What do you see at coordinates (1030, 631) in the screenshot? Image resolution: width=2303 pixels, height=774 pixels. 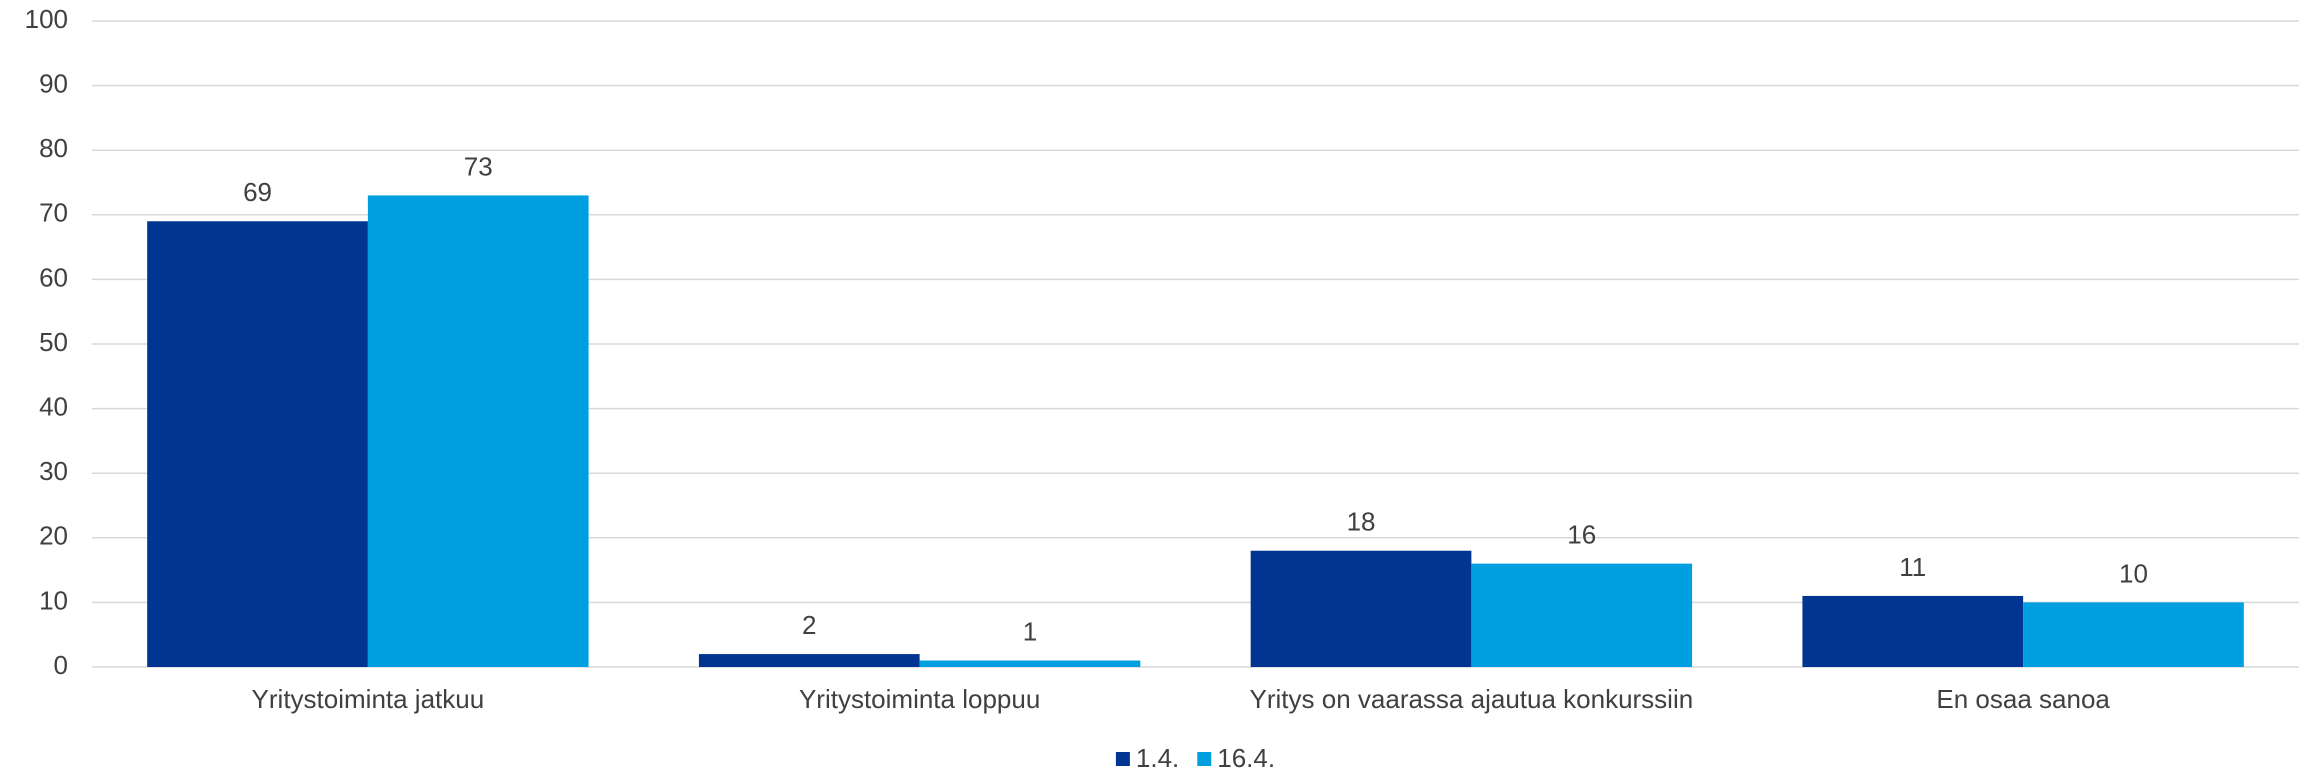 I see `data-label: 1` at bounding box center [1030, 631].